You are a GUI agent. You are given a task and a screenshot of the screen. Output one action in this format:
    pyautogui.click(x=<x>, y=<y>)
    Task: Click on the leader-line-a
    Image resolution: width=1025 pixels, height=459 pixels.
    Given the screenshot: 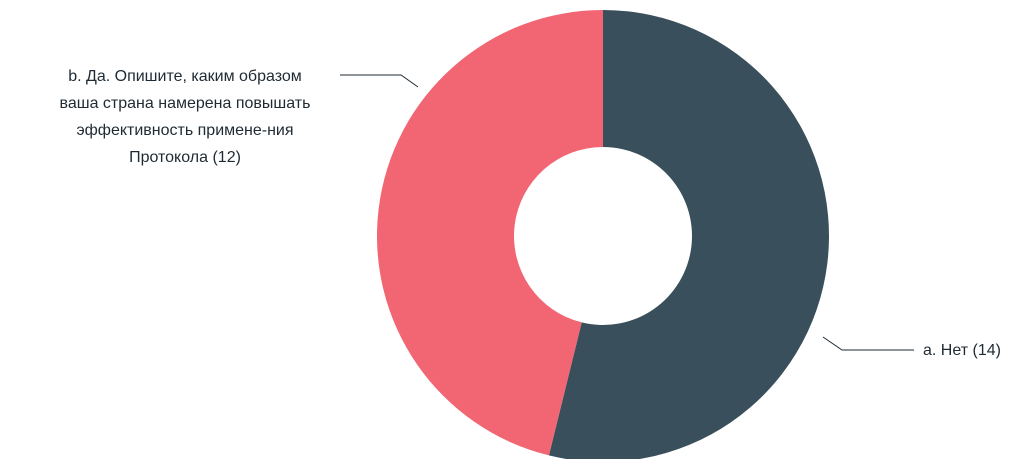 What is the action you would take?
    pyautogui.click(x=868, y=343)
    